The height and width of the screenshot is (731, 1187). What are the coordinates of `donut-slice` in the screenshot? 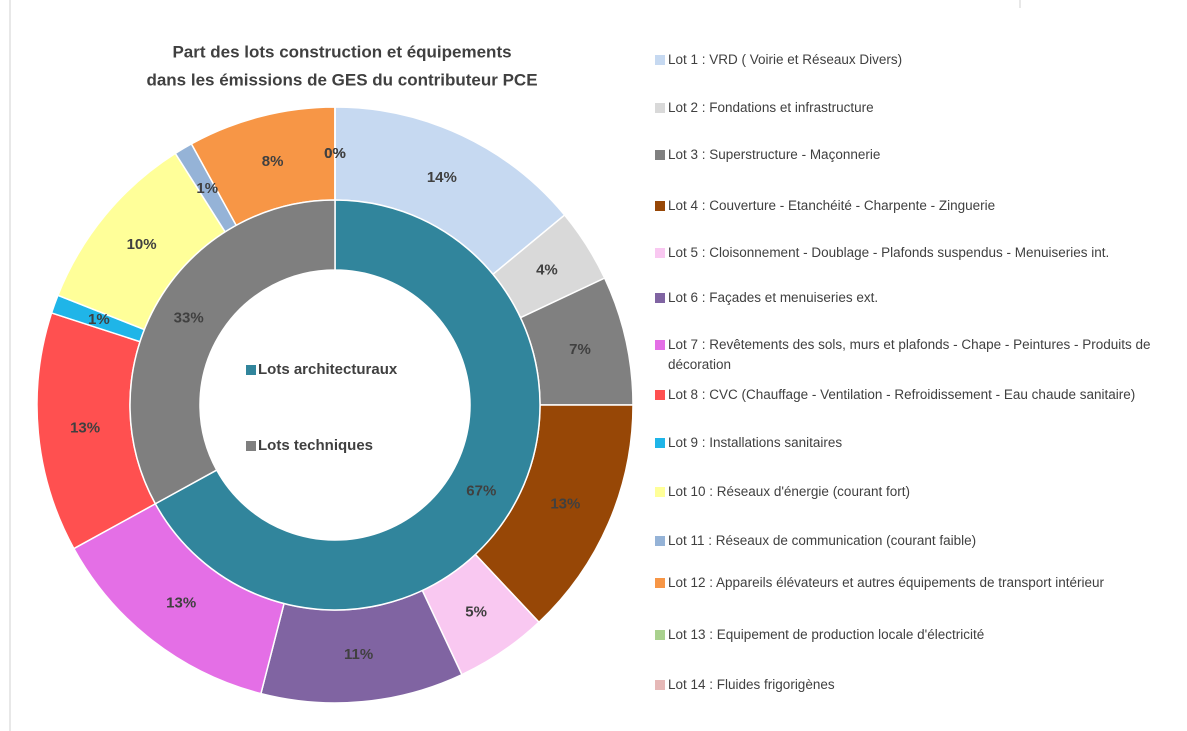 It's located at (232, 352).